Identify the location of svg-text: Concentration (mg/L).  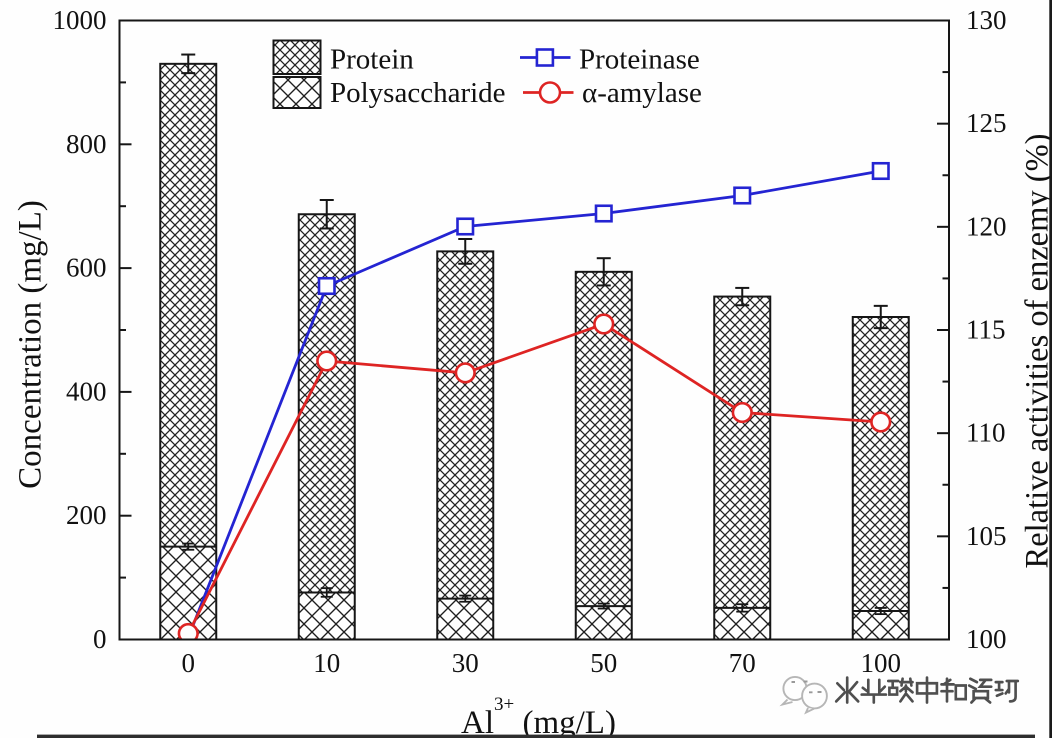
(31, 344).